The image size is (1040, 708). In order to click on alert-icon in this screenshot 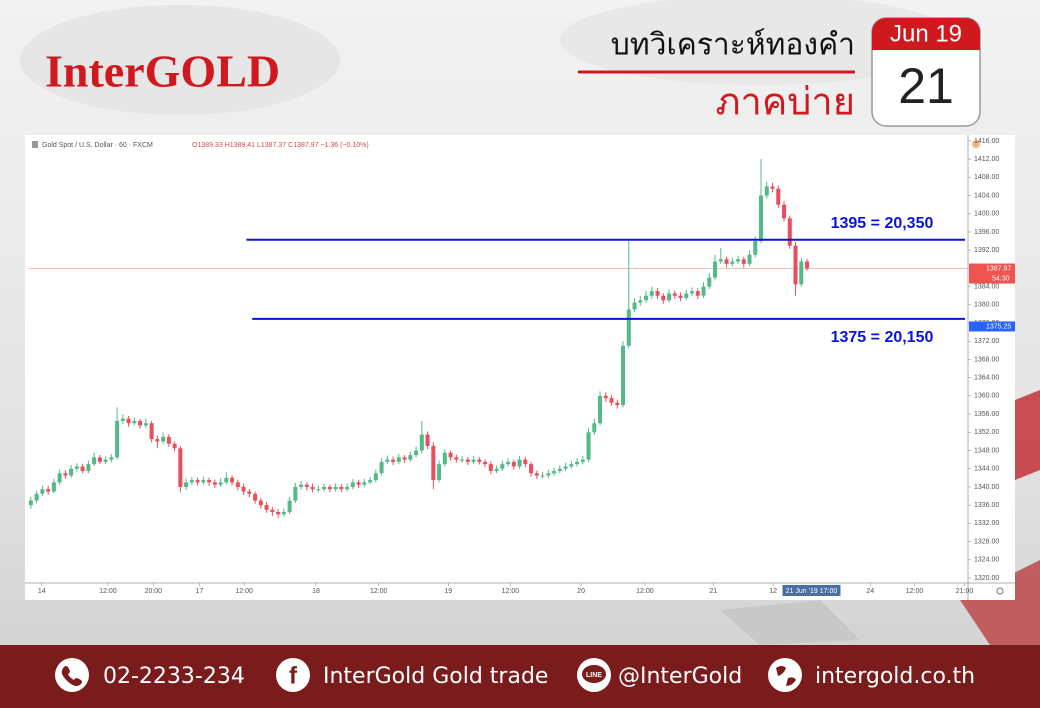, I will do `click(976, 144)`.